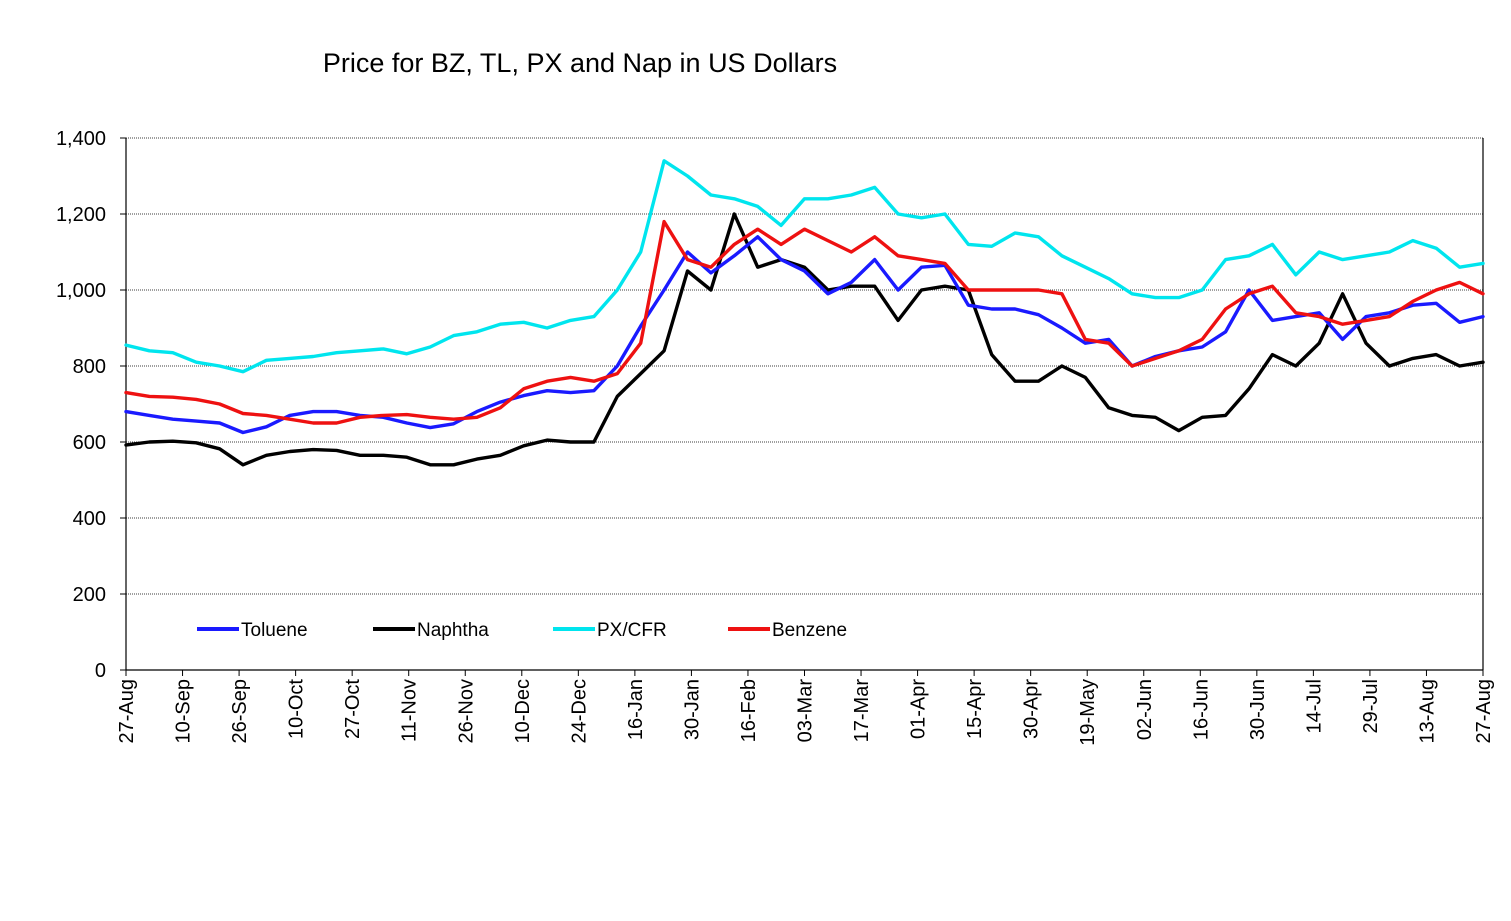 The height and width of the screenshot is (921, 1511). I want to click on x-tick-label: 24-Dec, so click(579, 711).